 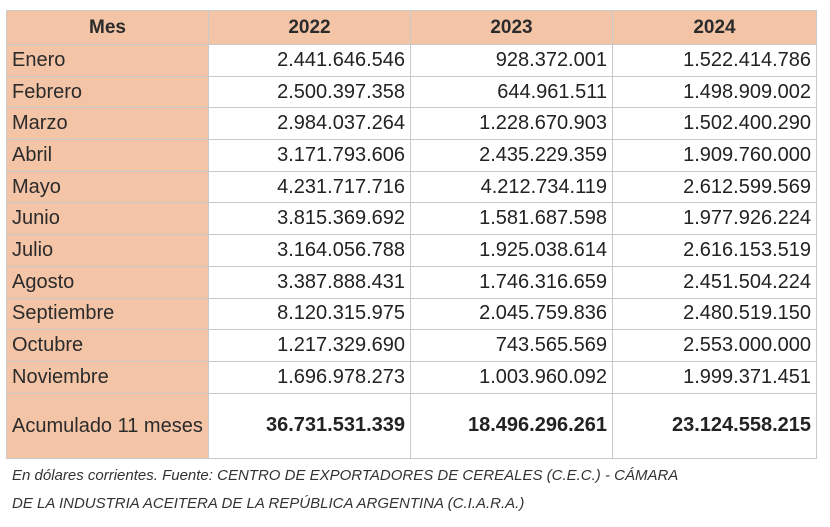 I want to click on value-cell: 2.435.229.359, so click(x=511, y=155).